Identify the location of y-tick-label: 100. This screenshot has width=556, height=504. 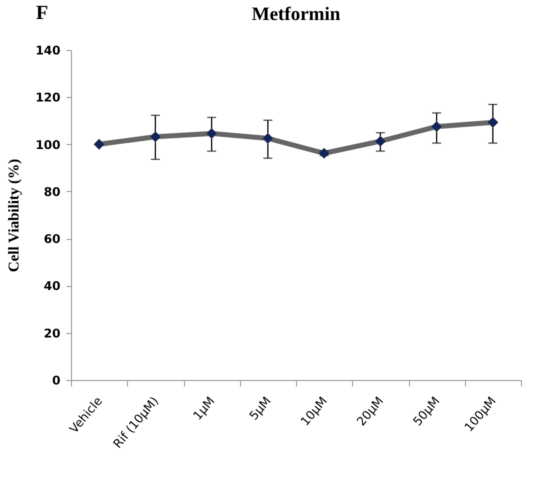
(47, 145).